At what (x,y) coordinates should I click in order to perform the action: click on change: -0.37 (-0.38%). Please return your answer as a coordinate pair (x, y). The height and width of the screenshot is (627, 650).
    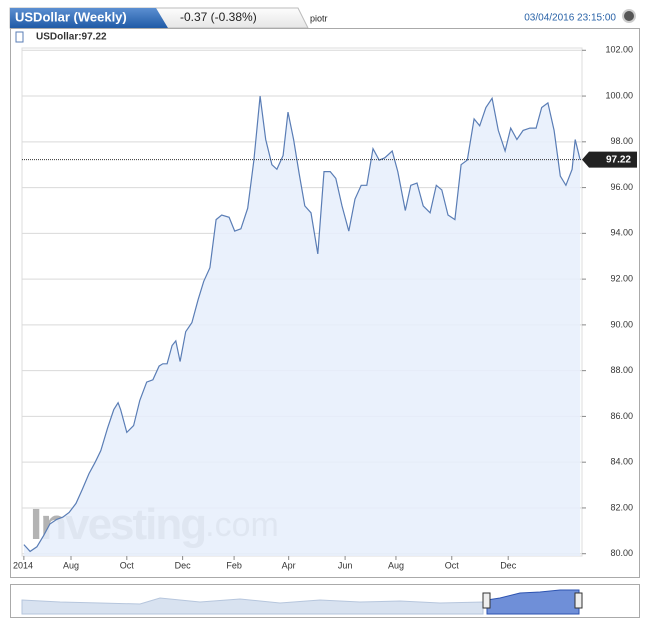
    Looking at the image, I should click on (218, 17).